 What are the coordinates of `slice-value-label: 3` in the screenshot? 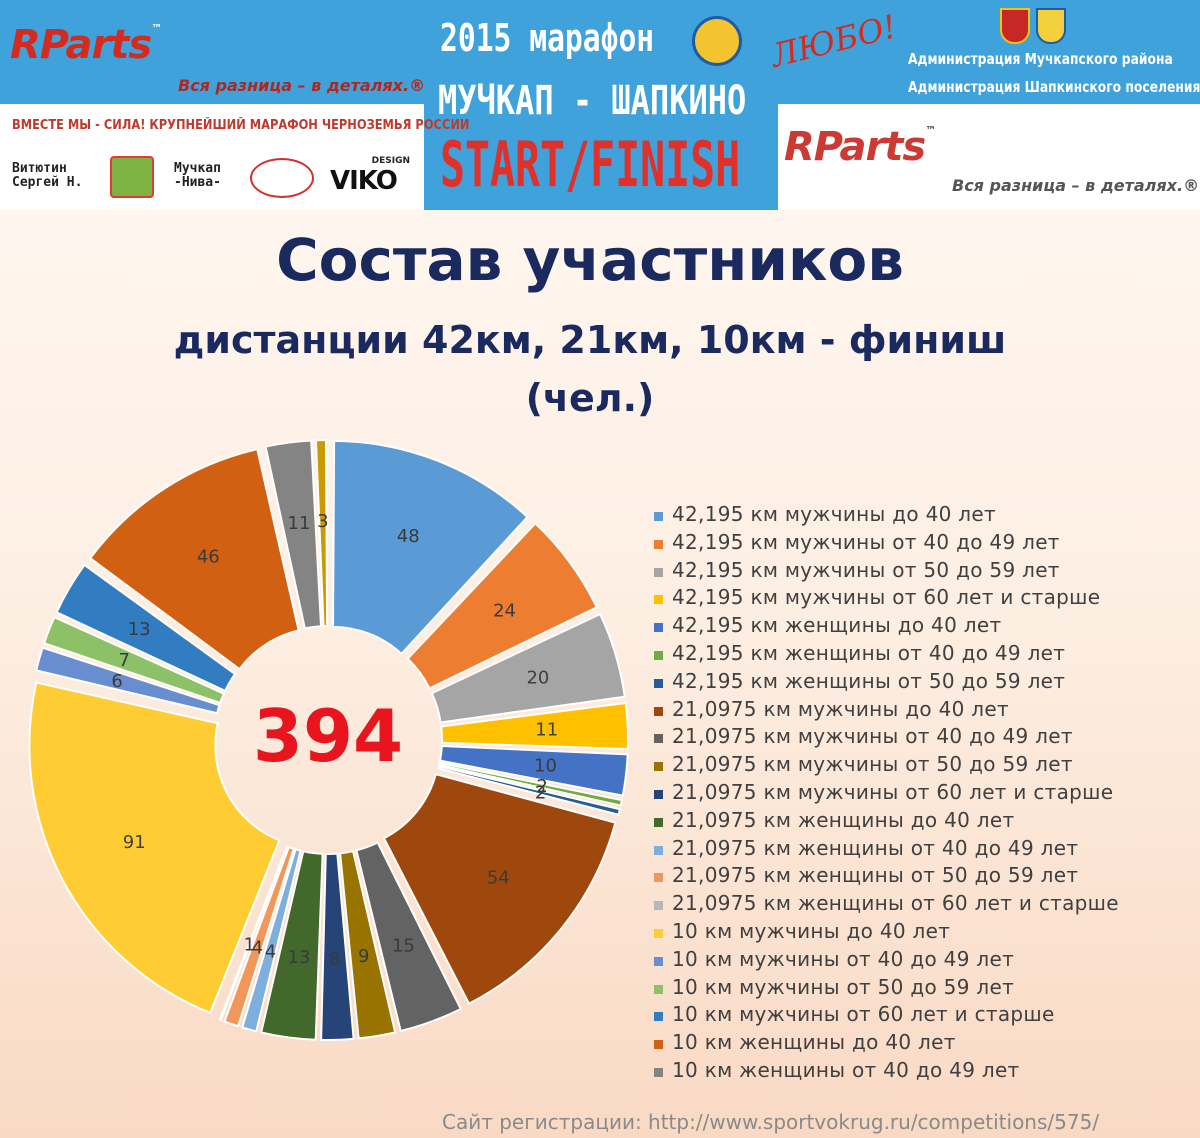 It's located at (322, 521).